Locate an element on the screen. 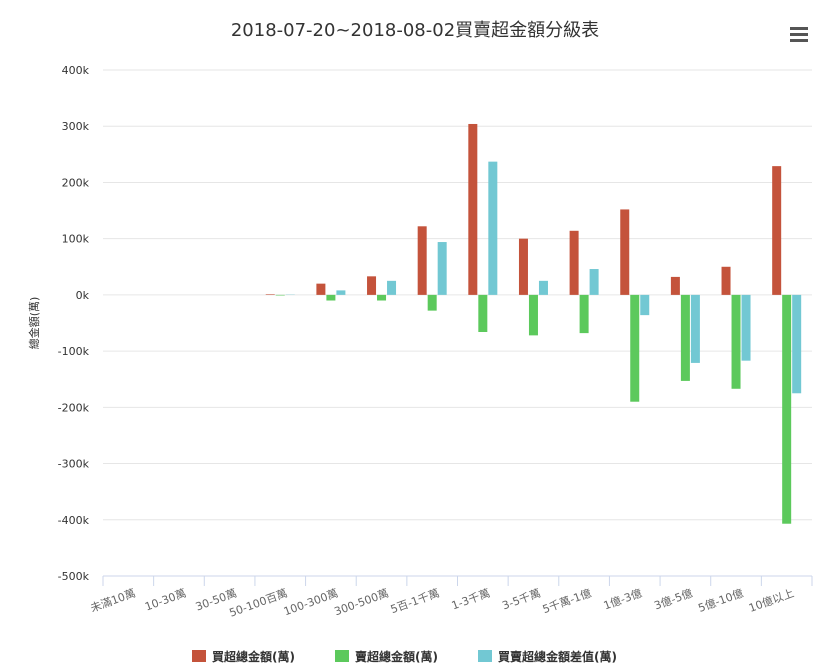  y-tick-label: 400k is located at coordinates (76, 70).